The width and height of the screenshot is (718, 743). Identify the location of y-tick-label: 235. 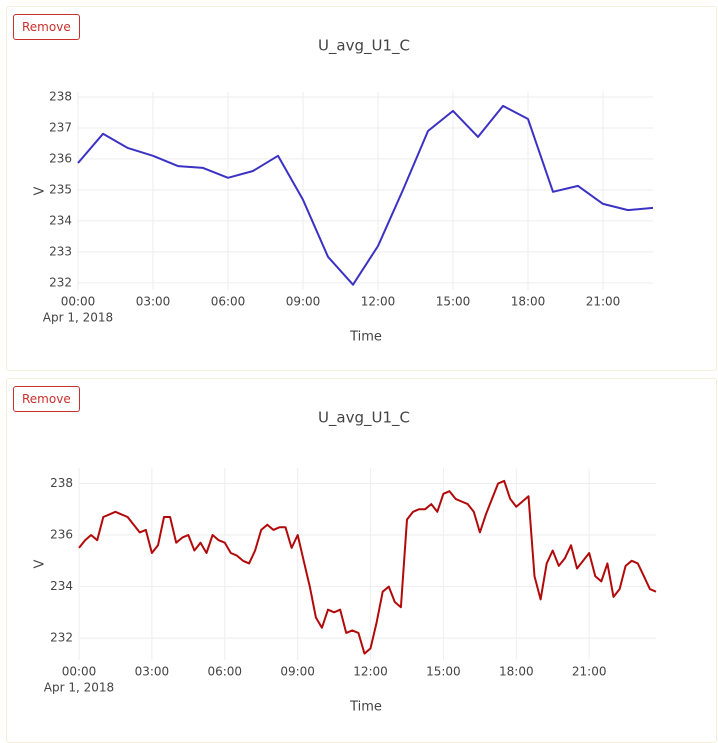
(60, 189).